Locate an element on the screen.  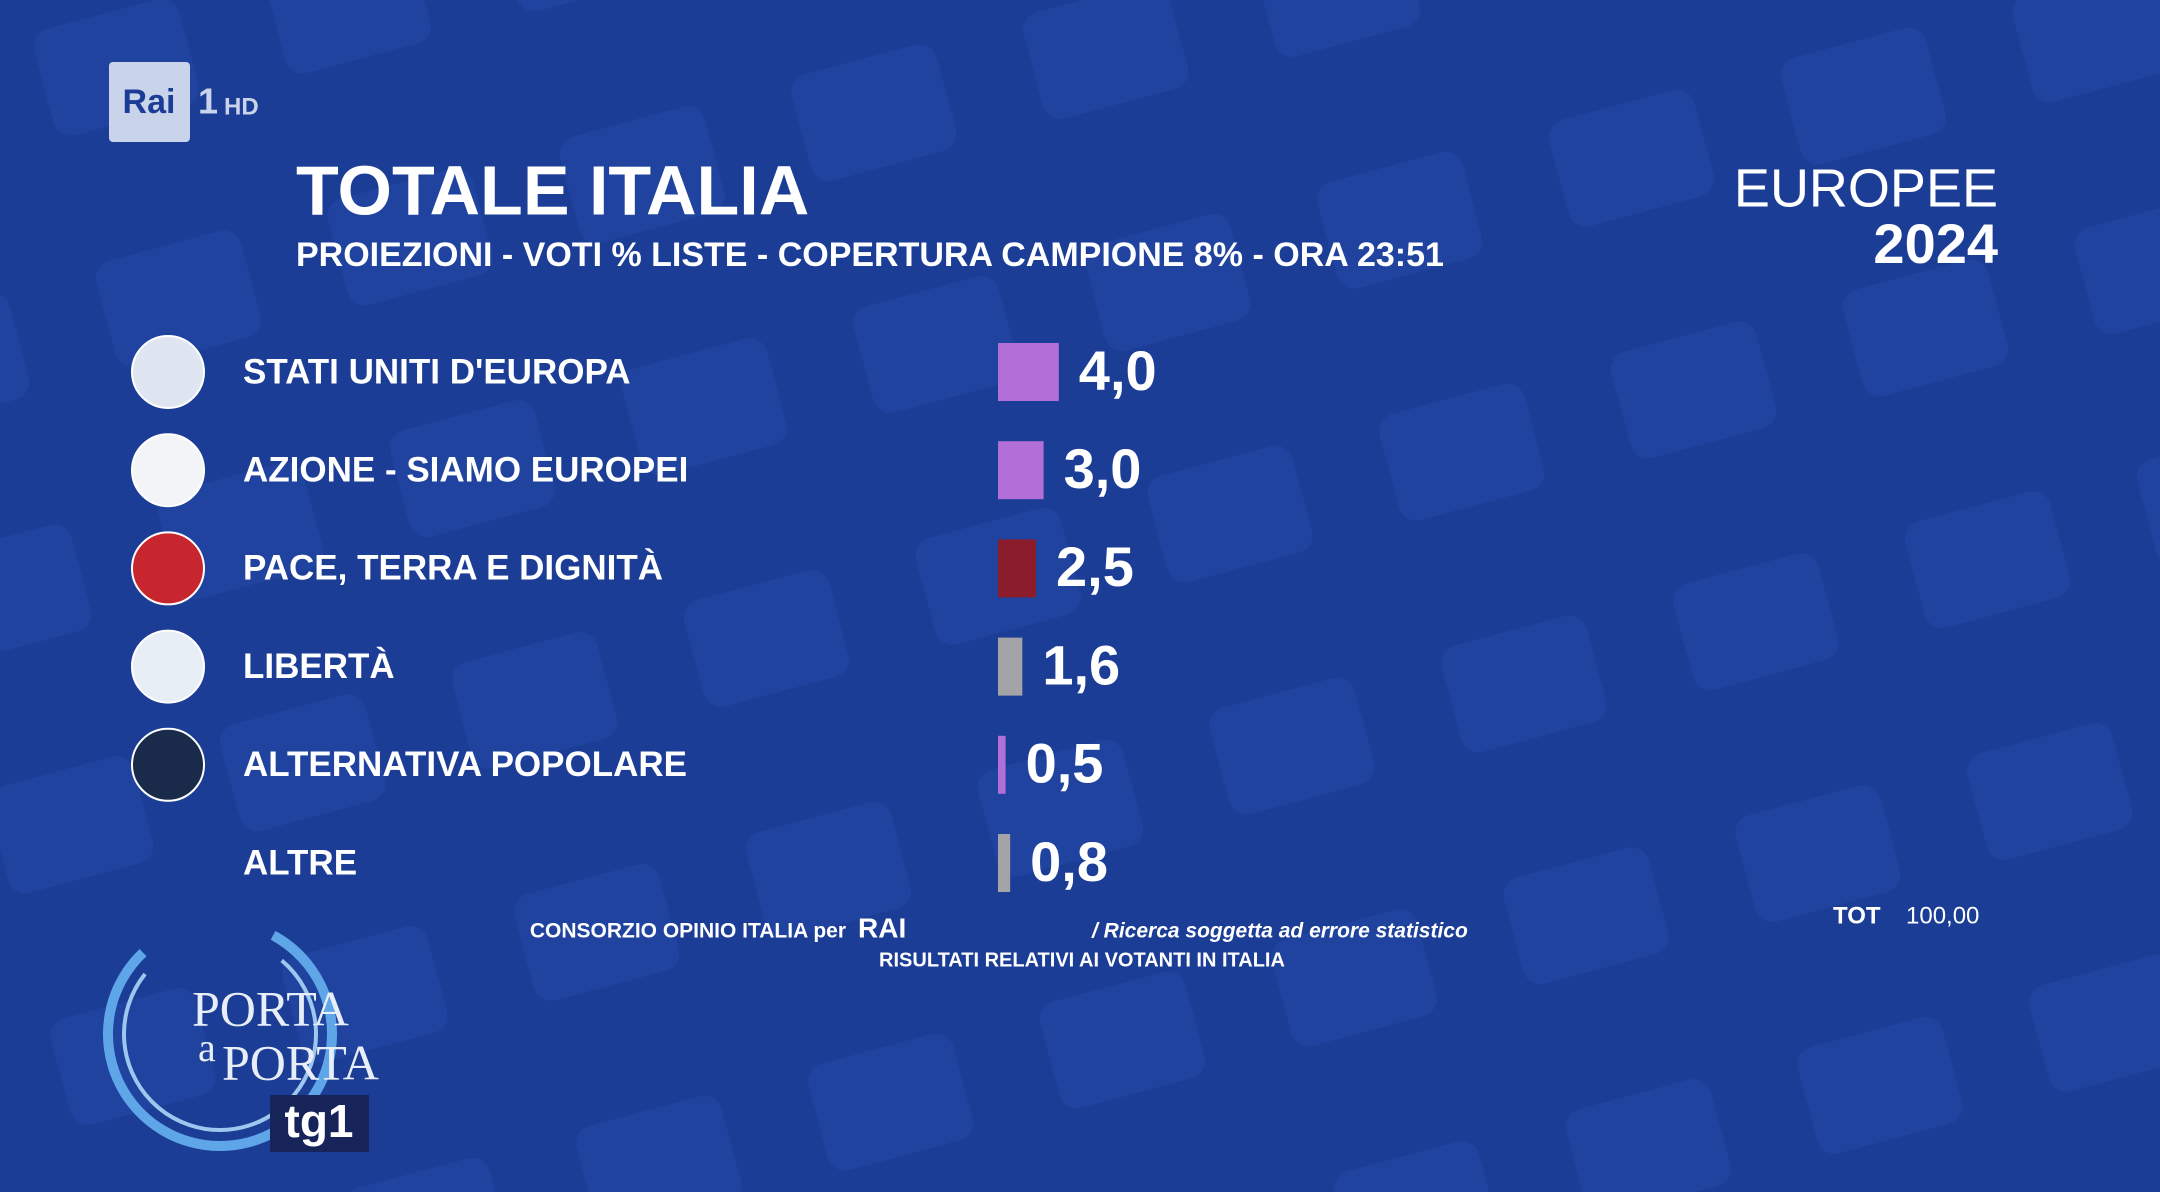
value-label: 4,0 is located at coordinates (1118, 370).